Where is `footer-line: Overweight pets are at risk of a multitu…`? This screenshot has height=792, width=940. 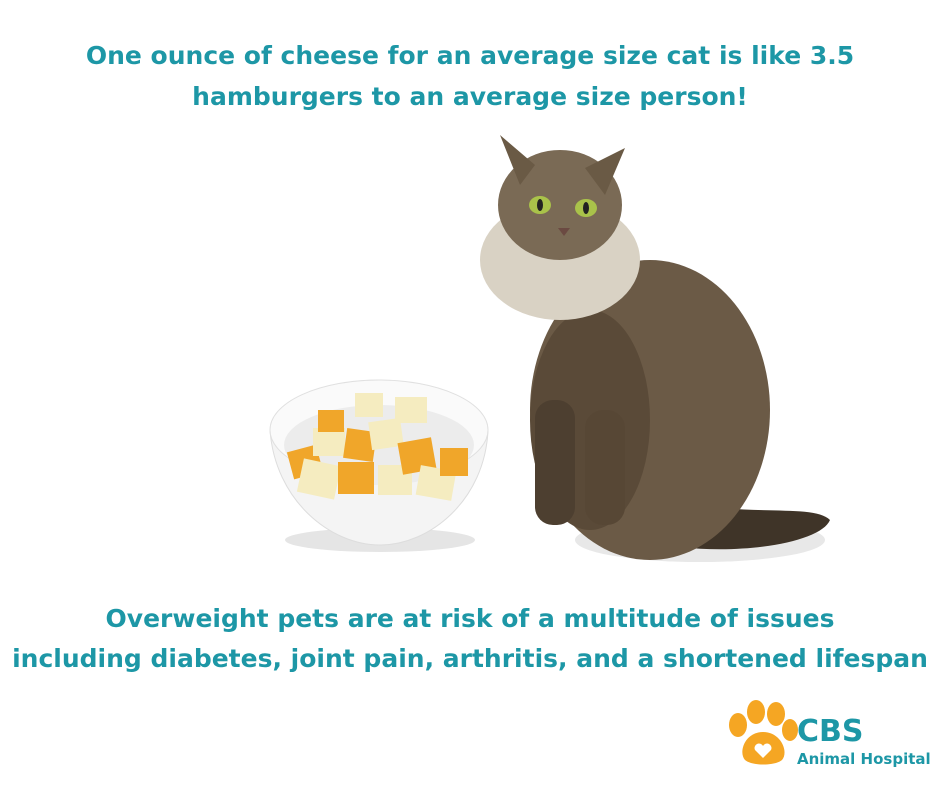
footer-line: Overweight pets are at risk of a multitu… is located at coordinates (470, 618).